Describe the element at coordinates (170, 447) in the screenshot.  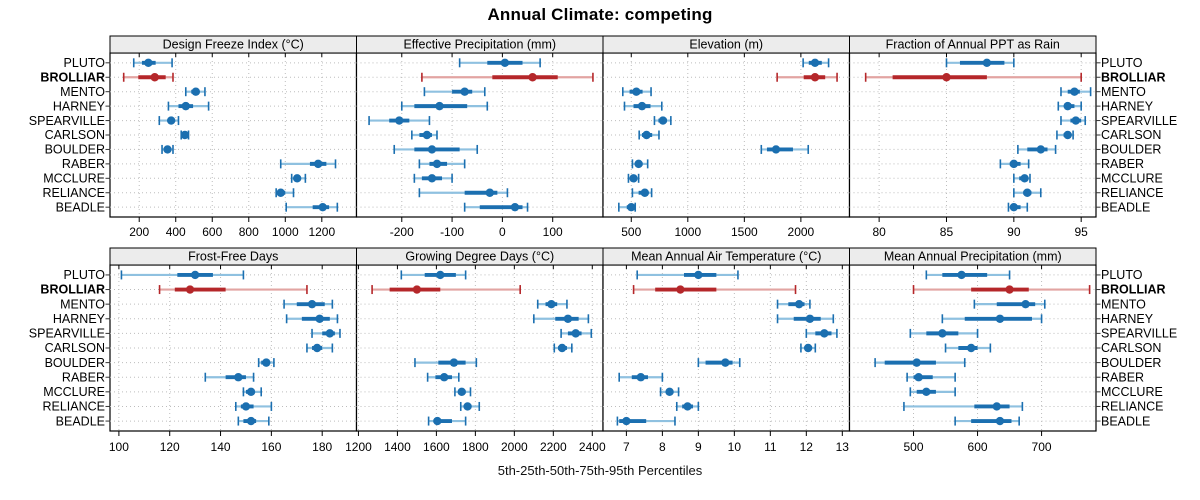
I see `x-tick-label: 120` at that location.